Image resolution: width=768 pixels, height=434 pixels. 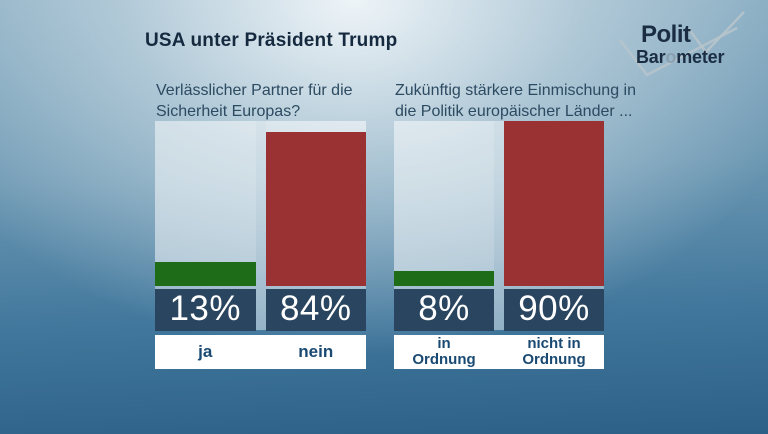 I want to click on value-nicht-in-ordnung: 90%, so click(x=554, y=310).